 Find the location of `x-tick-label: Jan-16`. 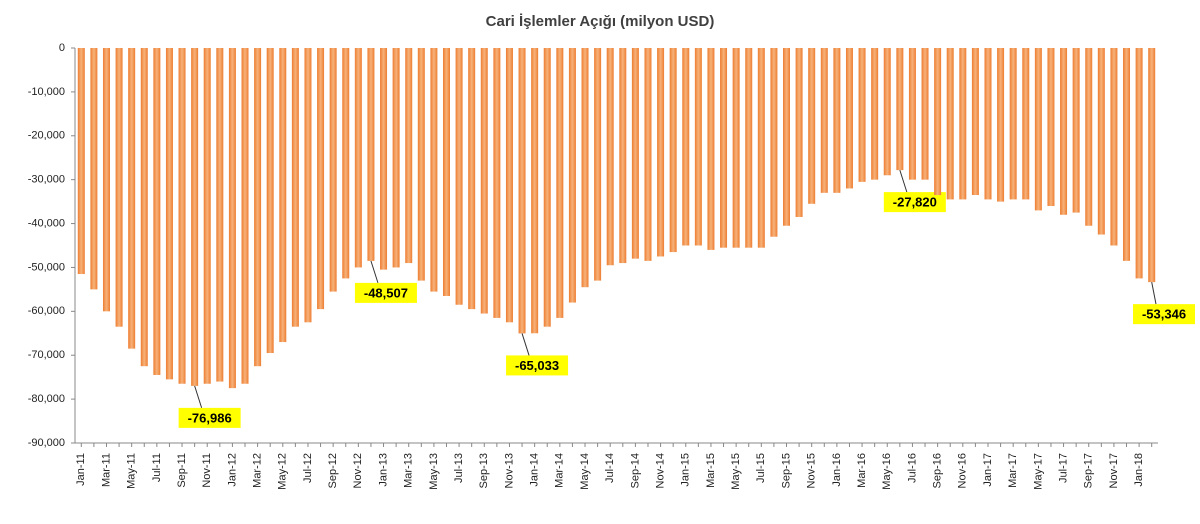

x-tick-label: Jan-16 is located at coordinates (837, 470).